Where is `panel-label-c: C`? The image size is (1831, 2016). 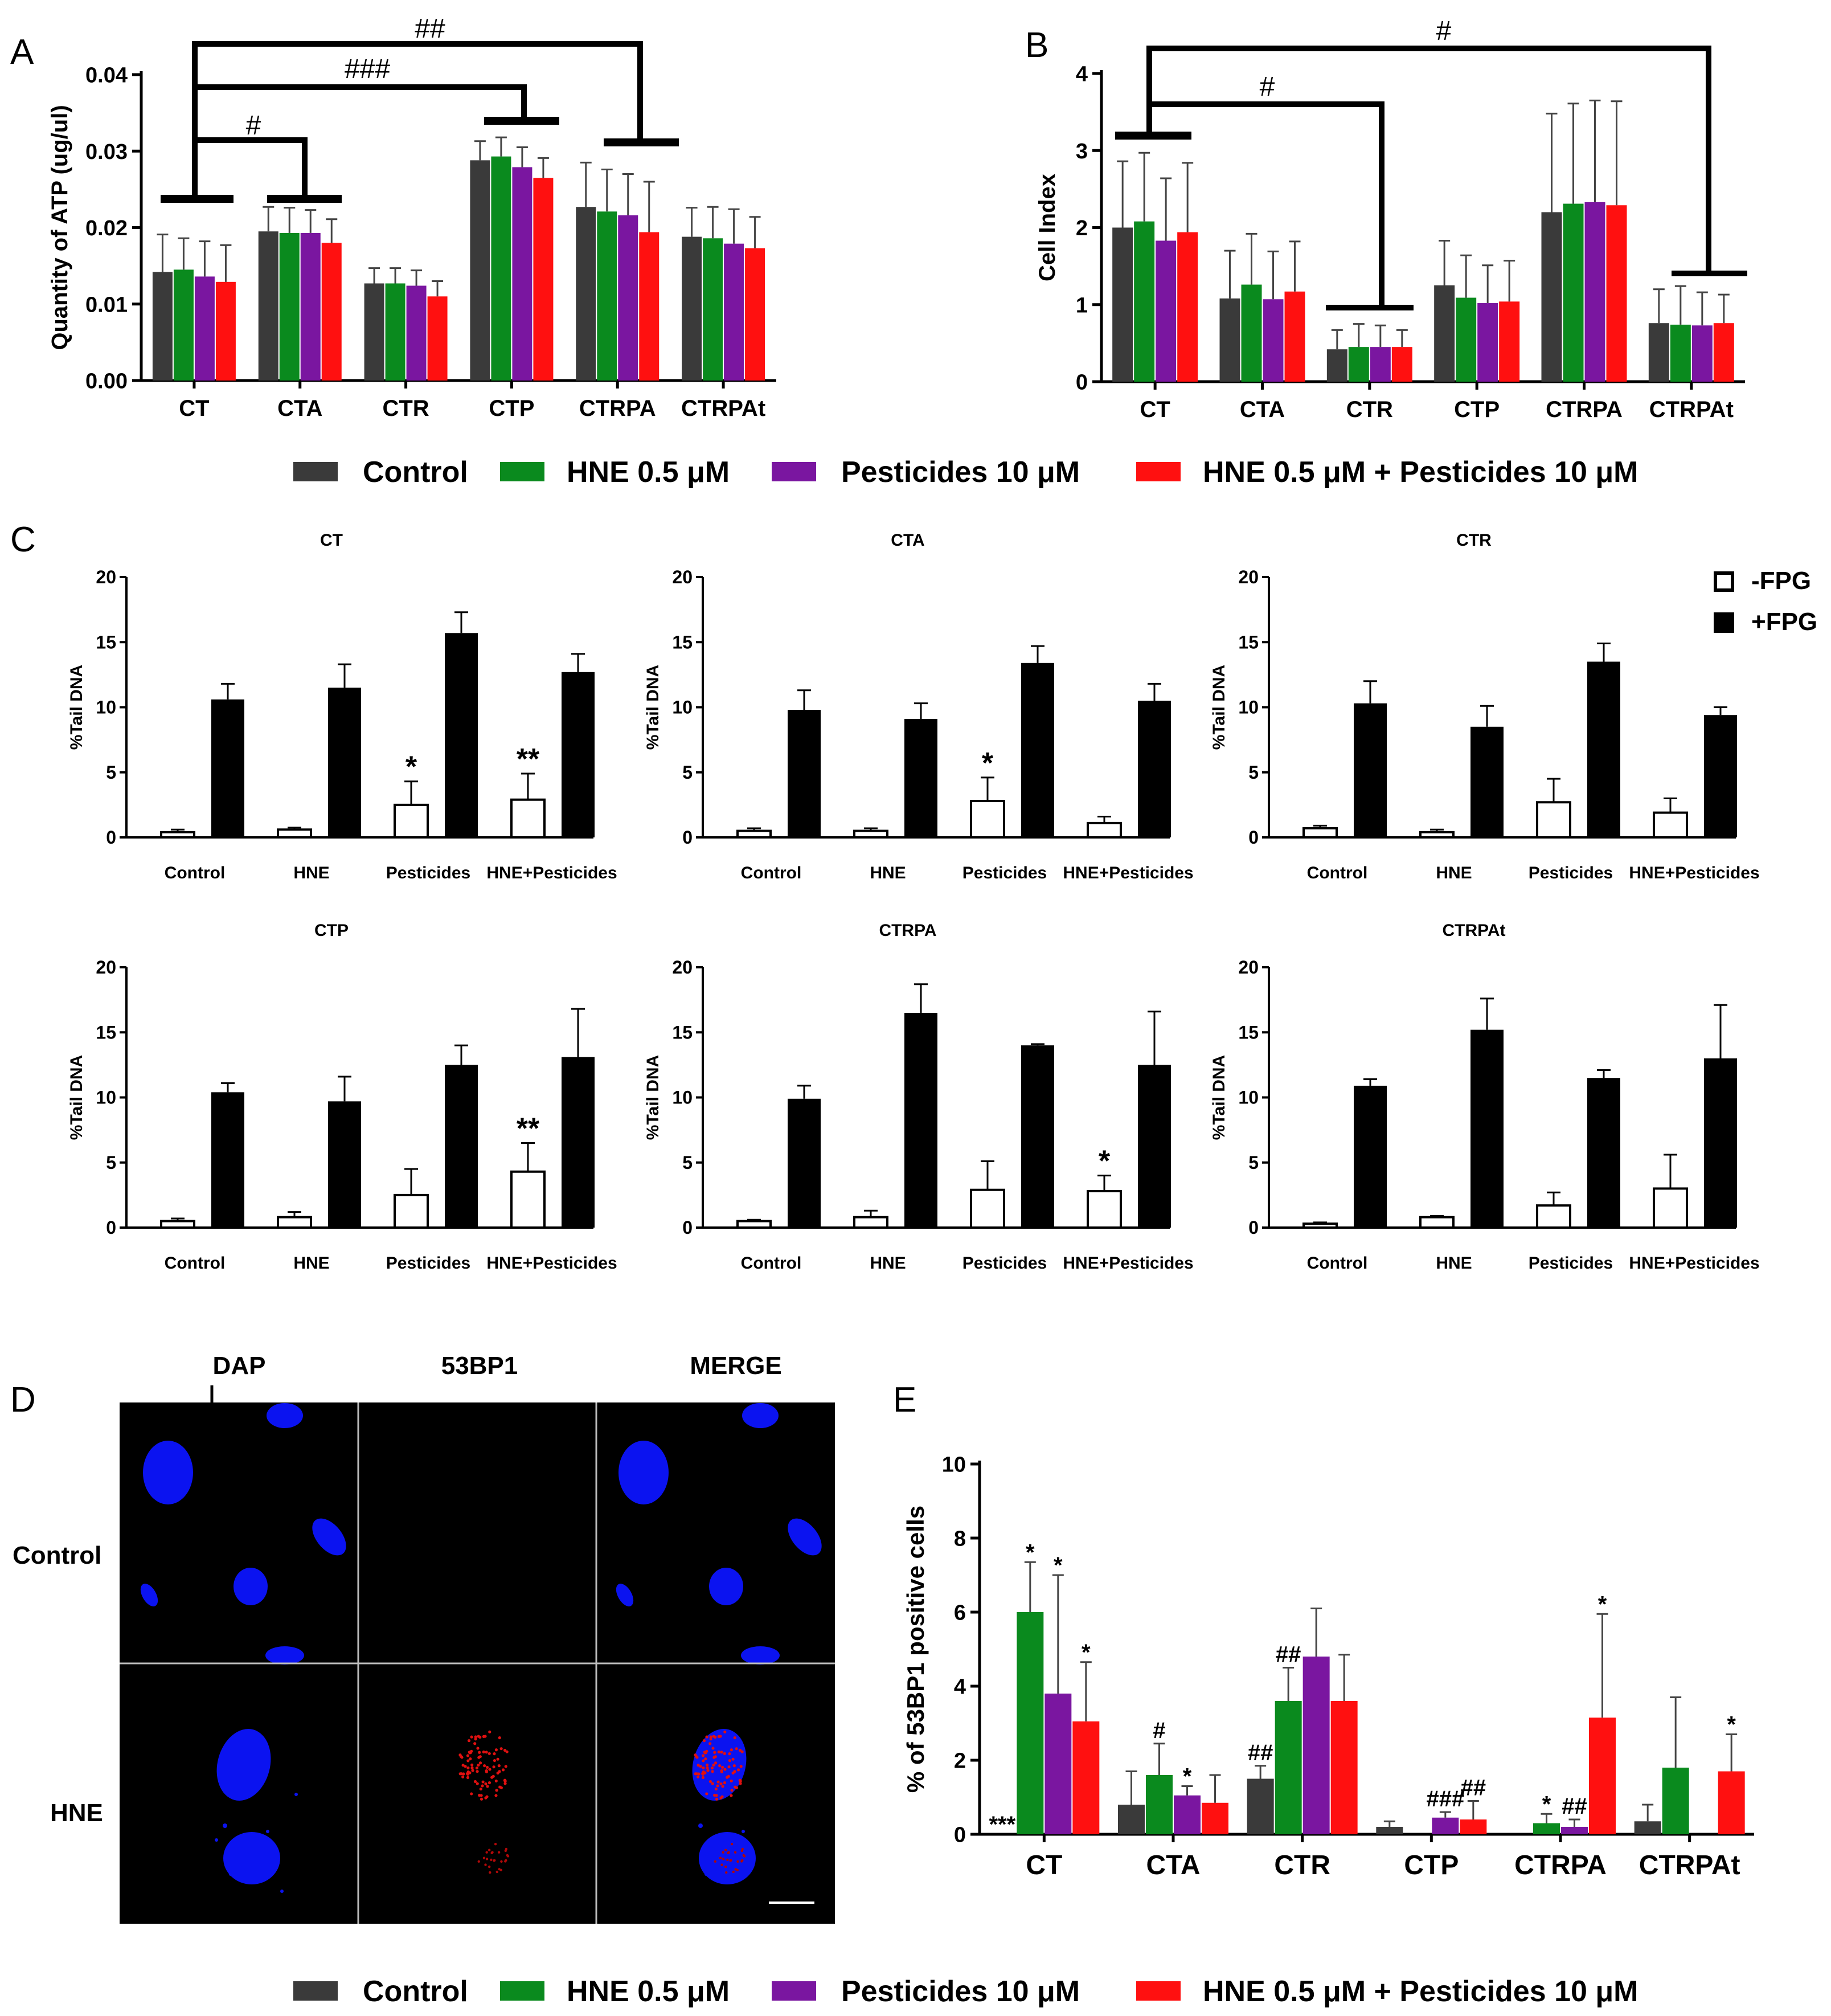 panel-label-c: C is located at coordinates (23, 540).